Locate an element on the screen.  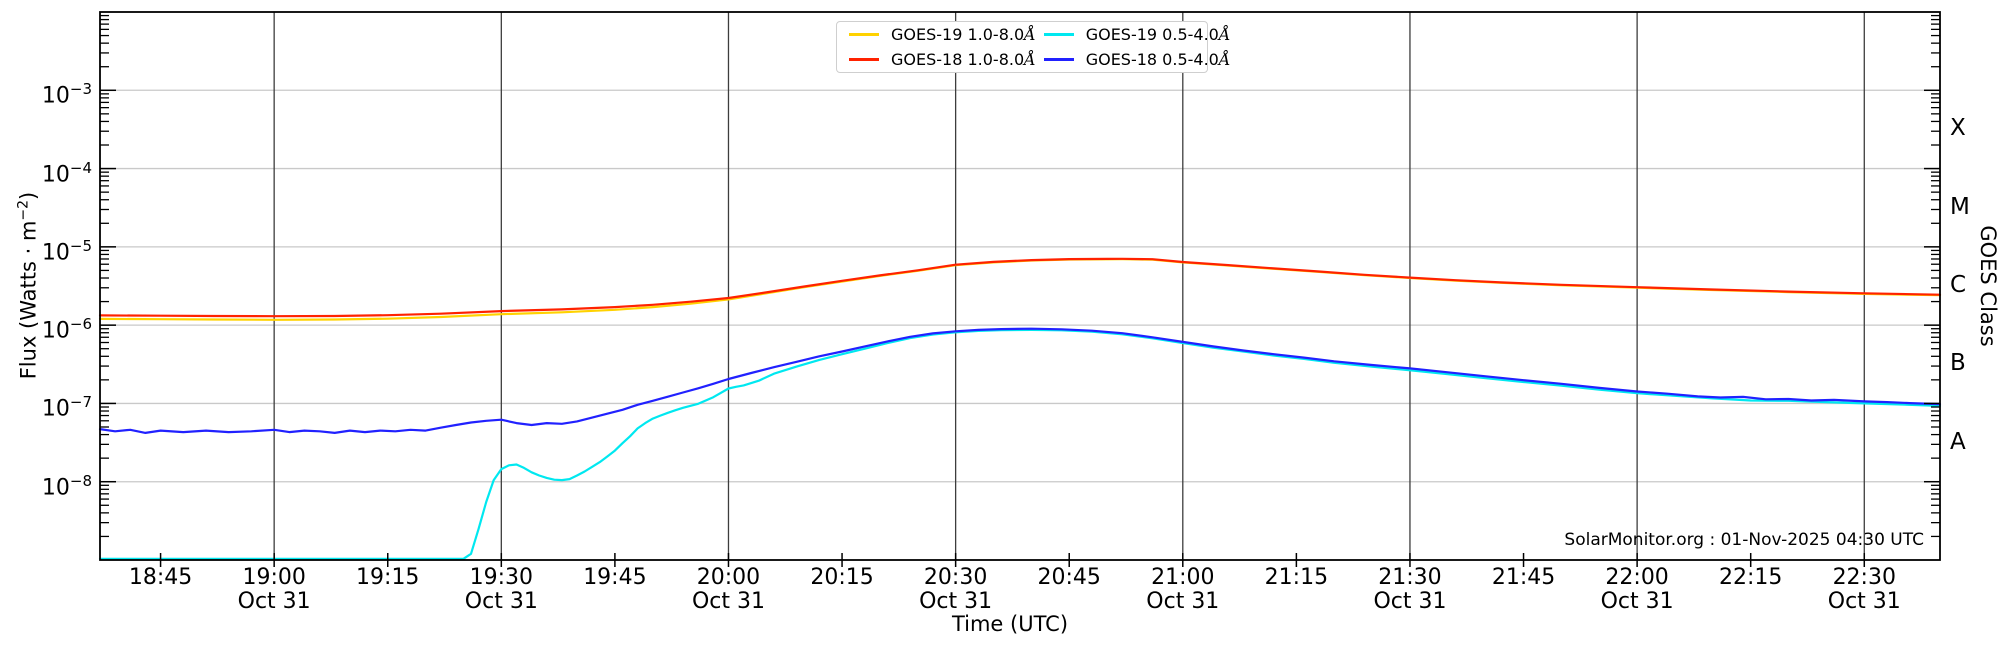
x-axis-title: Time (UTC) is located at coordinates (1010, 624).